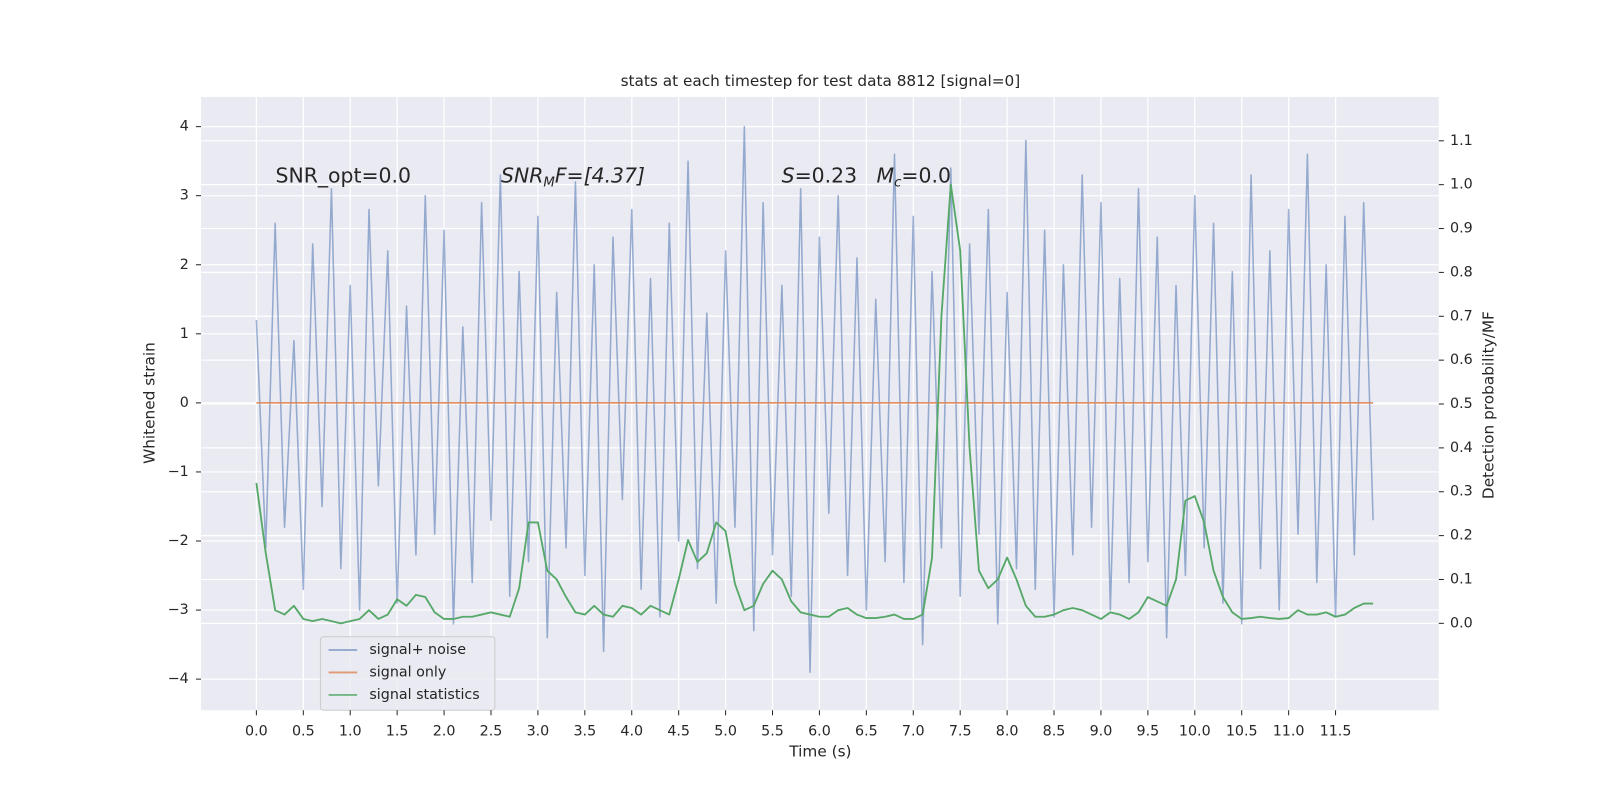 The height and width of the screenshot is (804, 1600). I want to click on y2-tick-label: 0.1, so click(1461, 579).